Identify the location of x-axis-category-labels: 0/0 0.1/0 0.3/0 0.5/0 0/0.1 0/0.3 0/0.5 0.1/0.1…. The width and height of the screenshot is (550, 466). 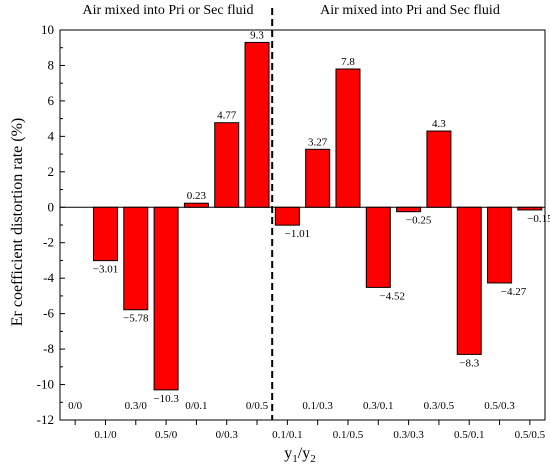
(306, 420).